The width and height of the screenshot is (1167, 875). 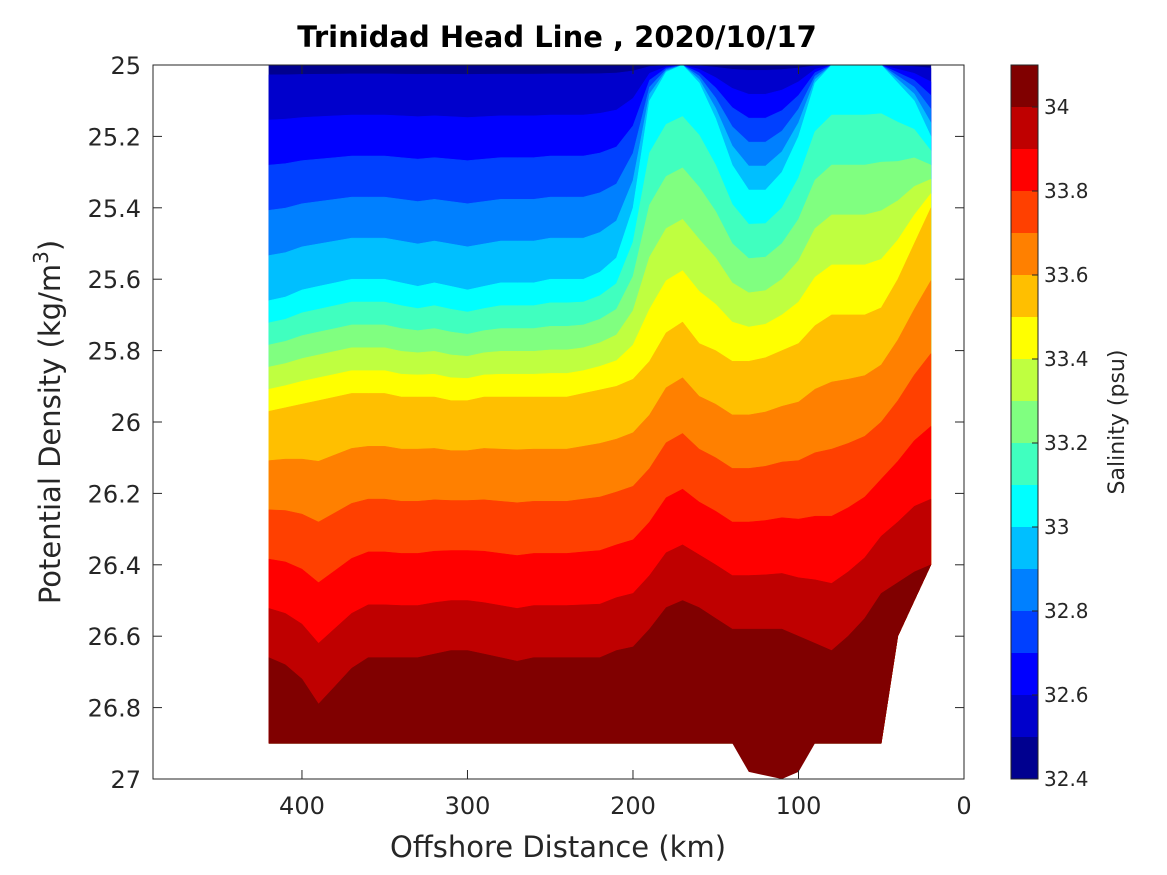 What do you see at coordinates (114, 352) in the screenshot?
I see `y-tick-label: 25.8` at bounding box center [114, 352].